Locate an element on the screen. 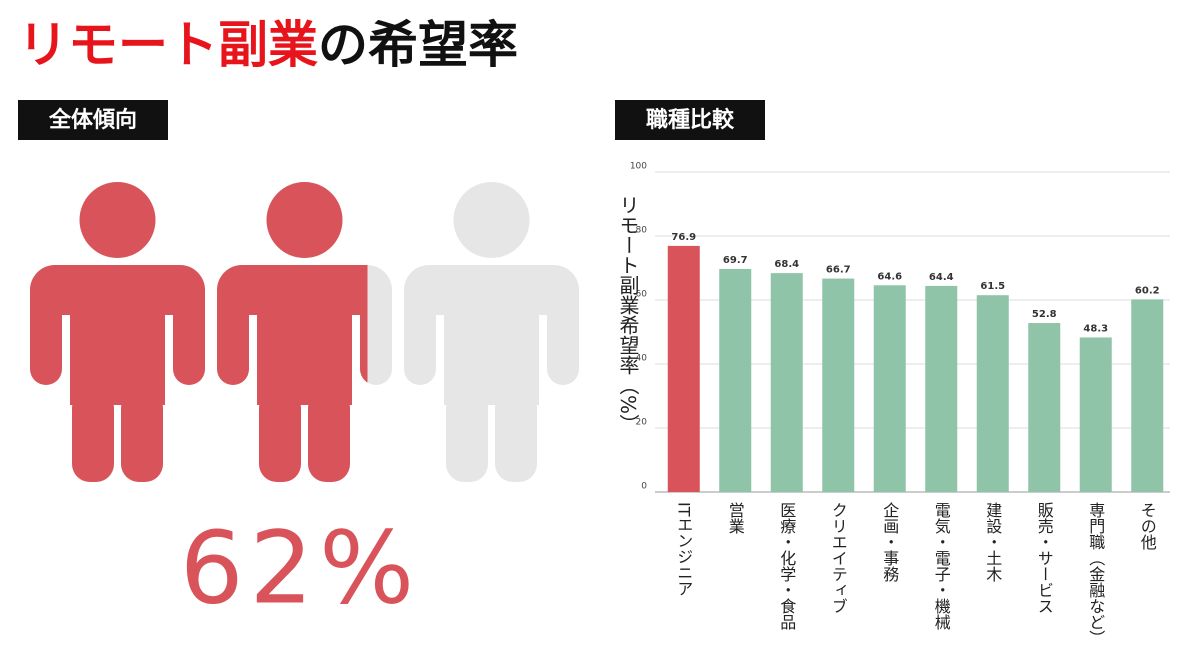  y-axis-label: リモート副業希望率（%） is located at coordinates (628, 314).